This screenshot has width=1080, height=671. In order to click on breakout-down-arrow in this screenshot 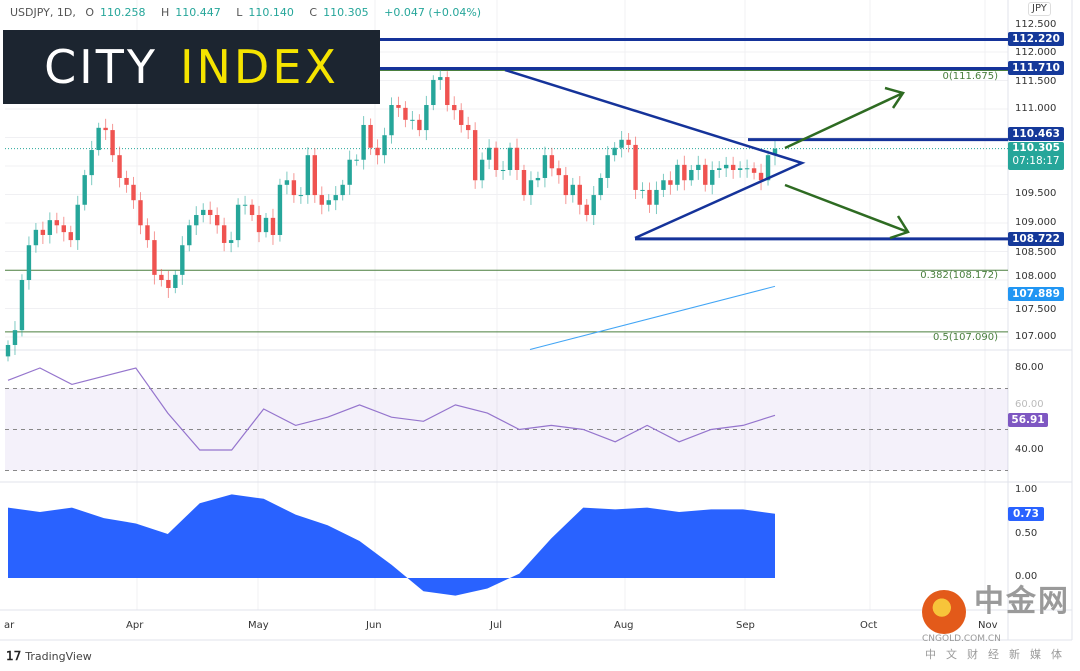, I will do `click(847, 211)`.